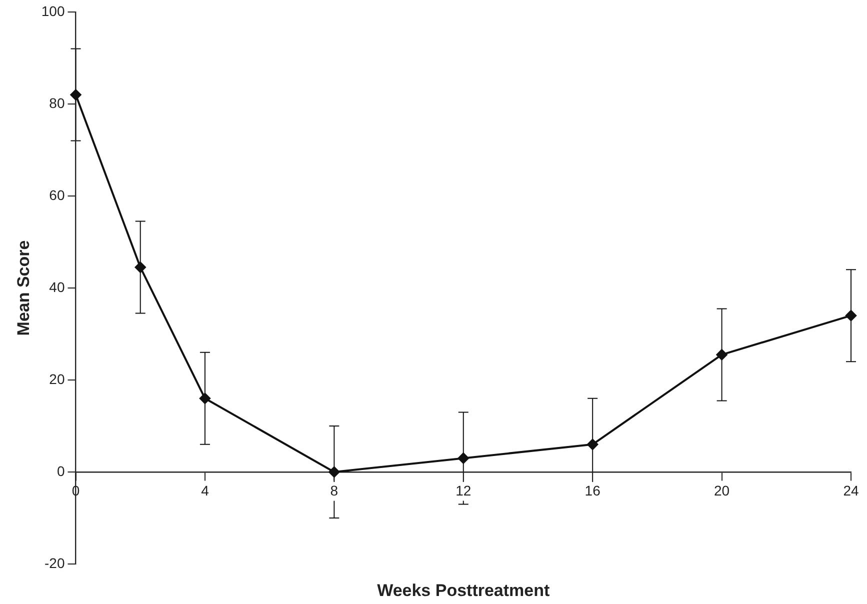  What do you see at coordinates (463, 590) in the screenshot?
I see `x-axis-title: Weeks Posttreatment` at bounding box center [463, 590].